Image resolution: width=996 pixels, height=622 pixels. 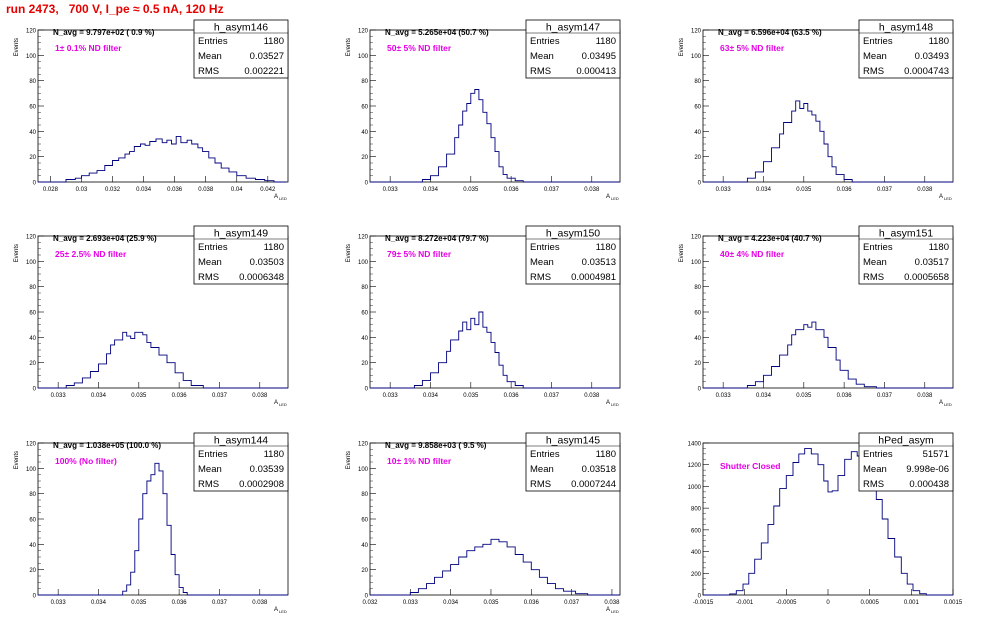 What do you see at coordinates (370, 603) in the screenshot?
I see `x-tick-label: 0.032` at bounding box center [370, 603].